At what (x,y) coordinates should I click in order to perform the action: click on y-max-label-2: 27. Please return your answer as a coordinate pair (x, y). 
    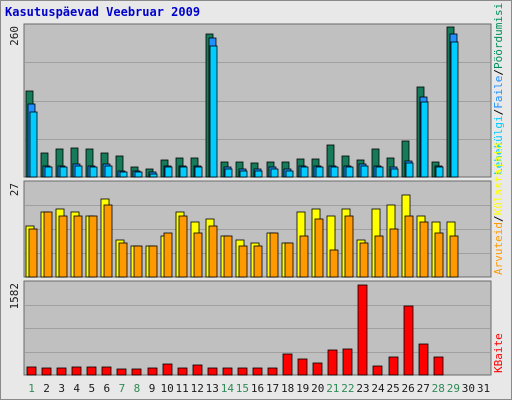
    Looking at the image, I should click on (14, 189).